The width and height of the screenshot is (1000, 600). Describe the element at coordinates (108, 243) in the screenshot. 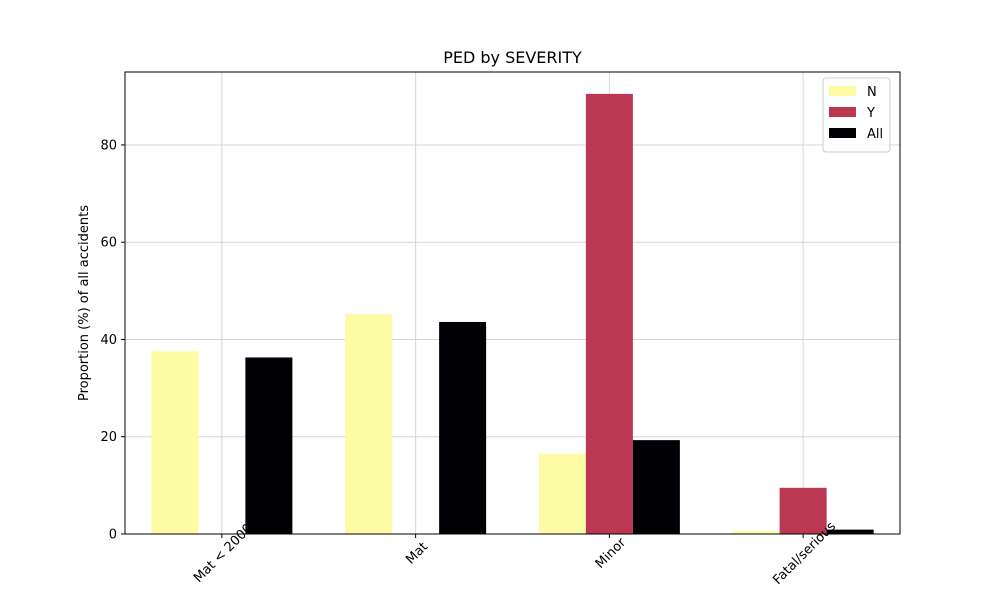

I see `y-tick-label: 60` at that location.